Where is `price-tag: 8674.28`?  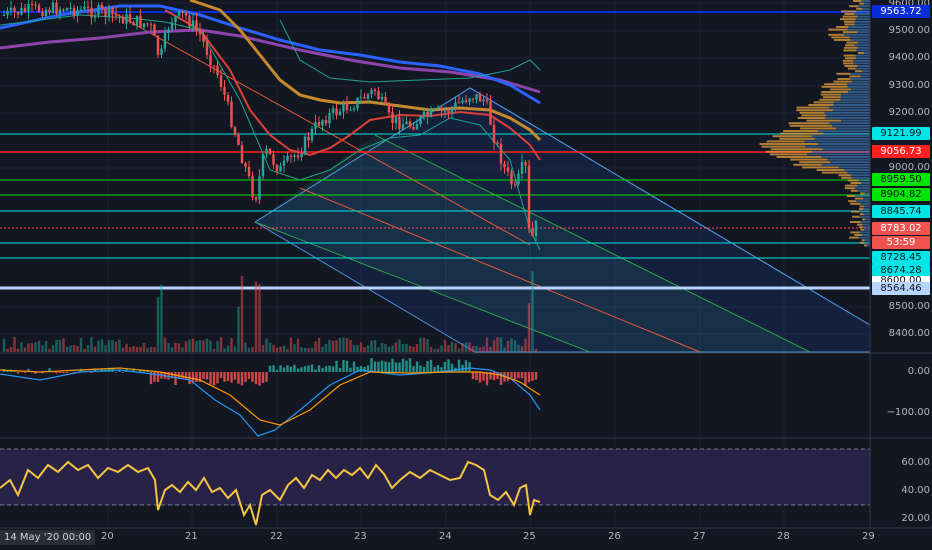
price-tag: 8674.28 is located at coordinates (901, 270).